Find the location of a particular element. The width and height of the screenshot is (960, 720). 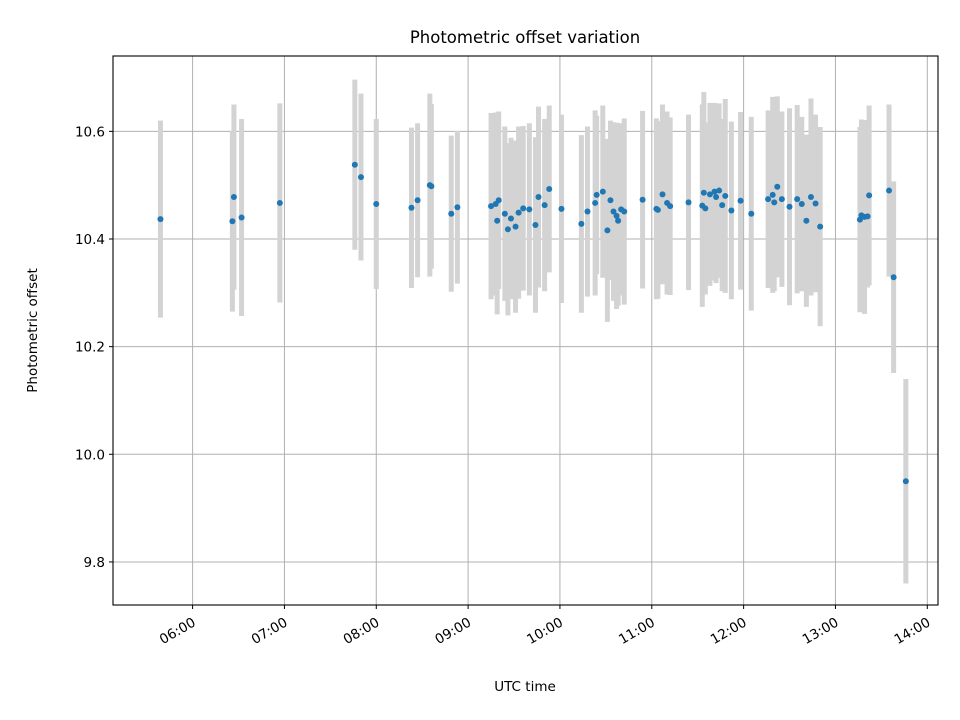

y-axis: 9.8 10.0 10.2 10.4 10.6 is located at coordinates (94, 347).